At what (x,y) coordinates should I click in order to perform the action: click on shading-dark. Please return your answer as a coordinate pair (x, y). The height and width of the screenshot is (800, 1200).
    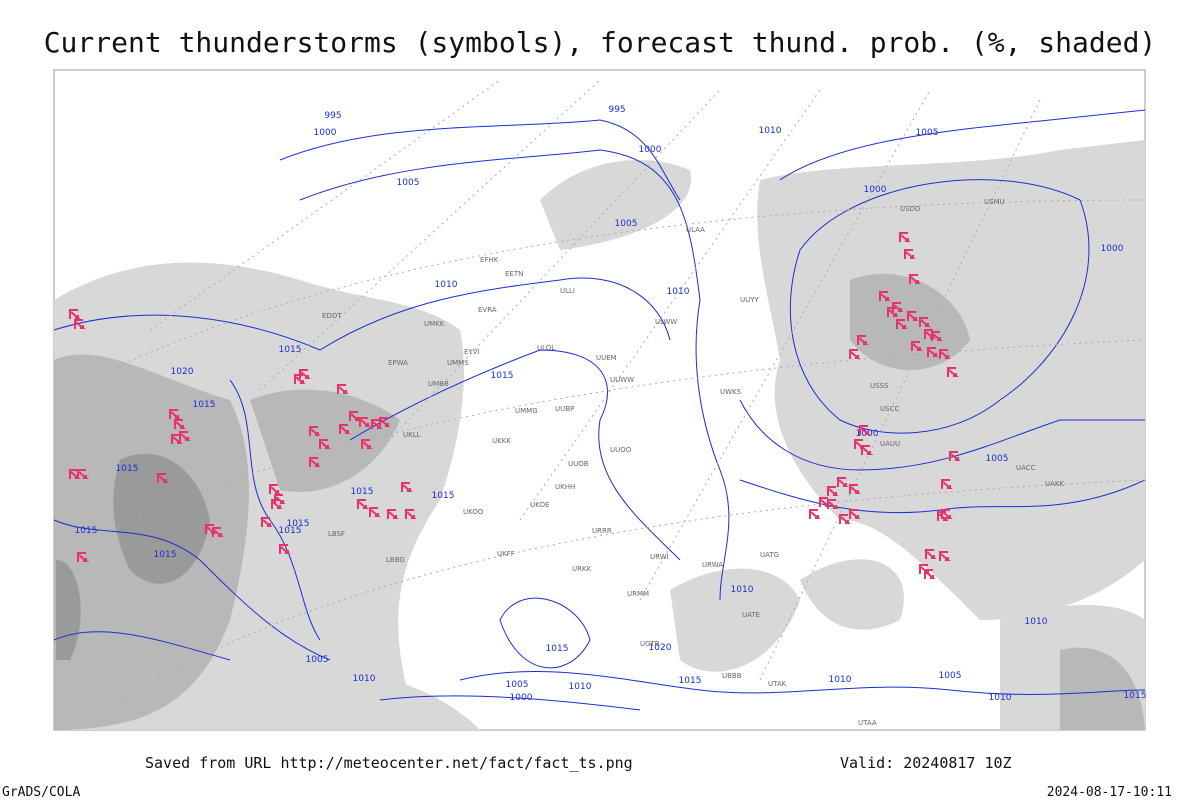
    Looking at the image, I should click on (133, 556).